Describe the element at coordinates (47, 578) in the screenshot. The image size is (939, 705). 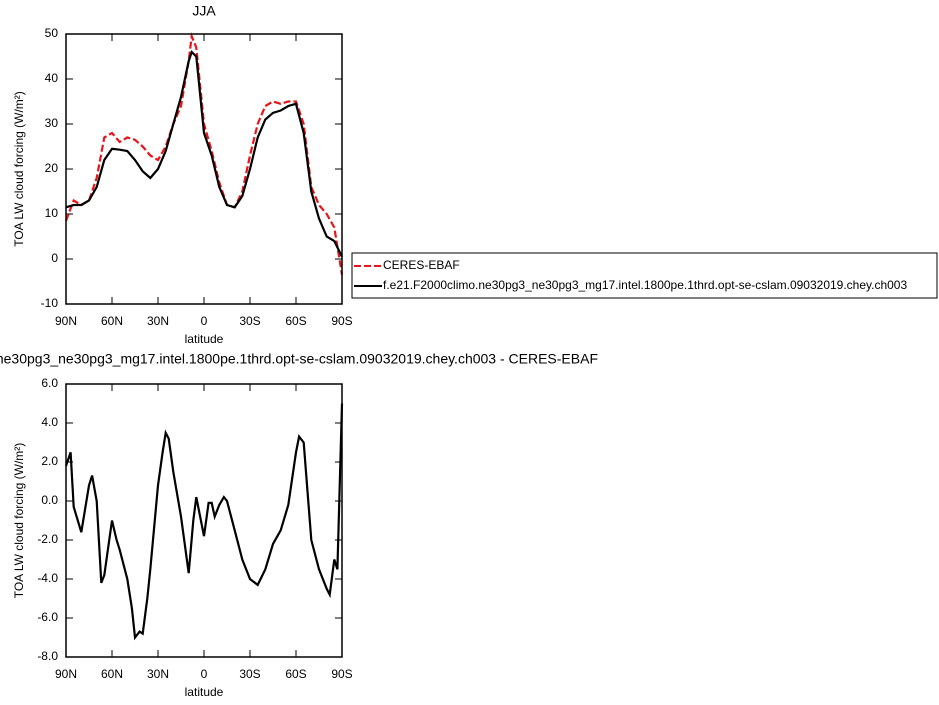
I see `y-tick-label: -4.0` at that location.